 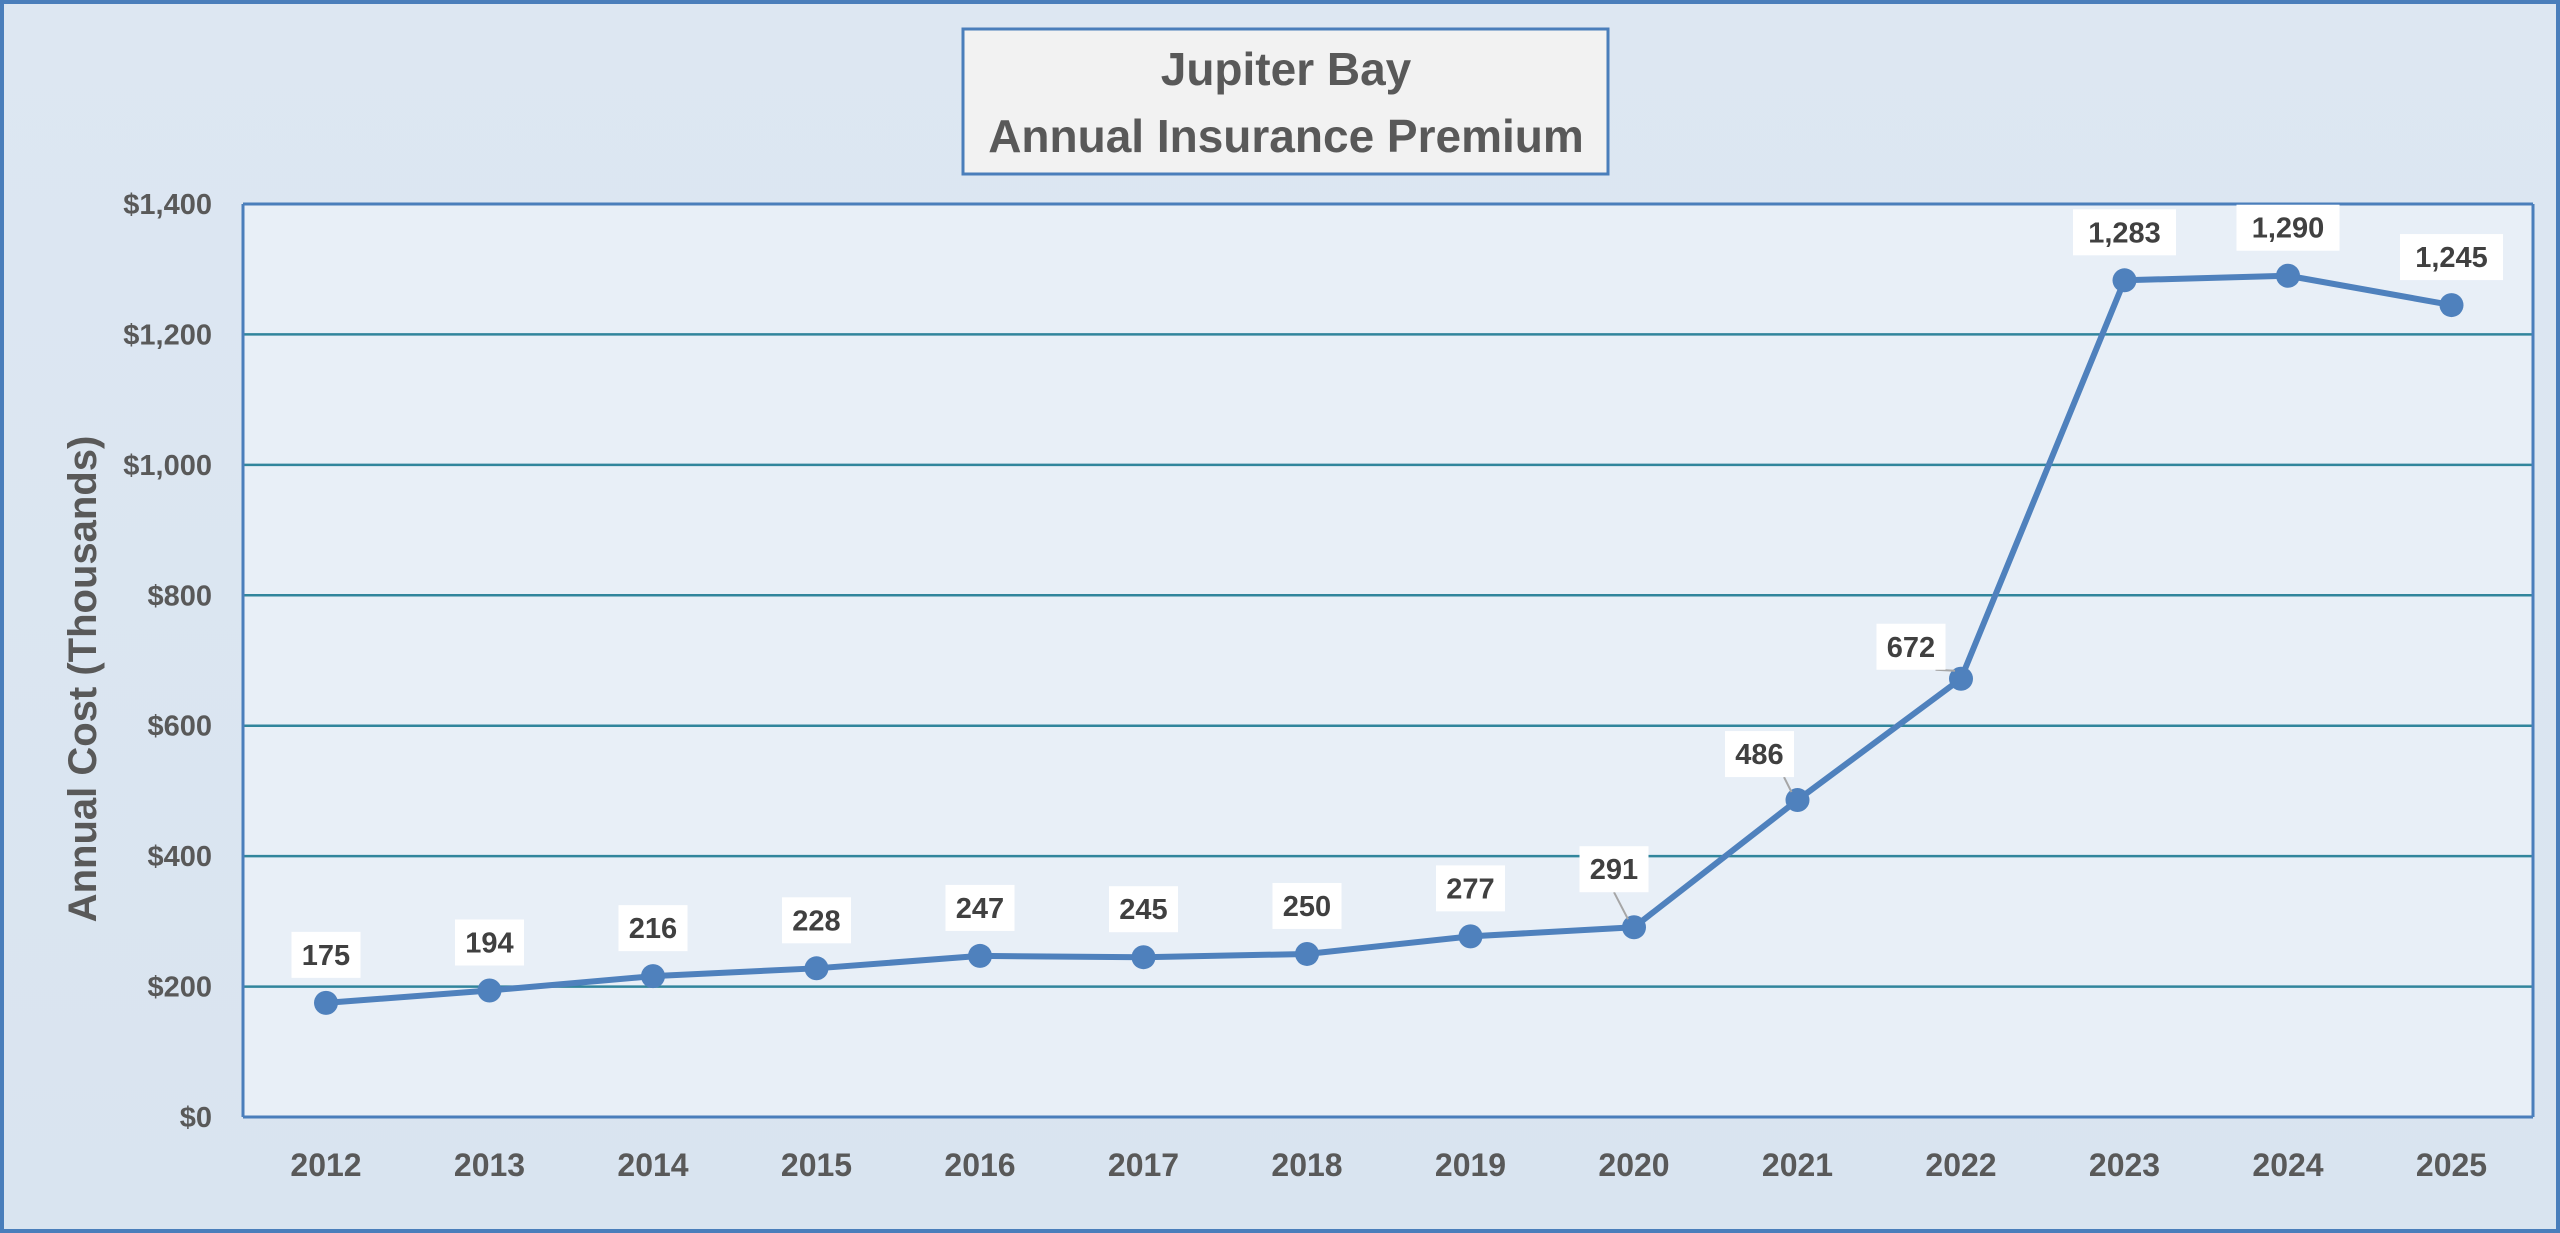 I want to click on x-tick-label: 2013, so click(x=489, y=1165).